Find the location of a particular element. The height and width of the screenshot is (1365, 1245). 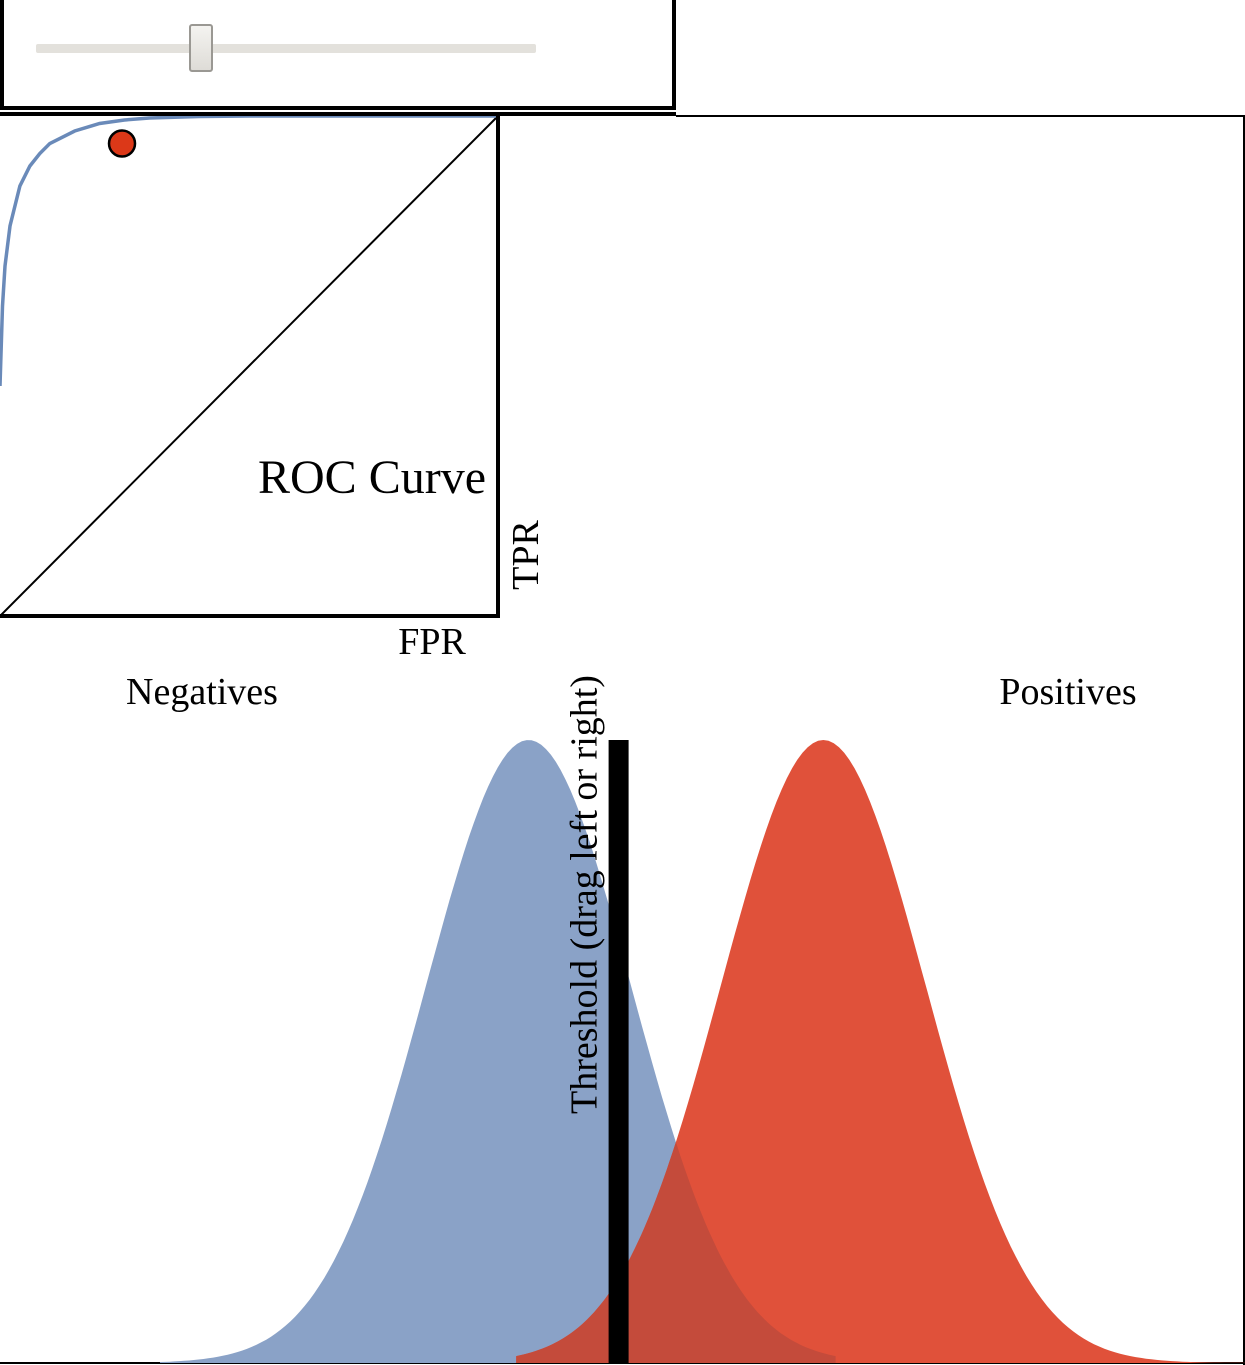

roc-plot-border is located at coordinates (250, 367).